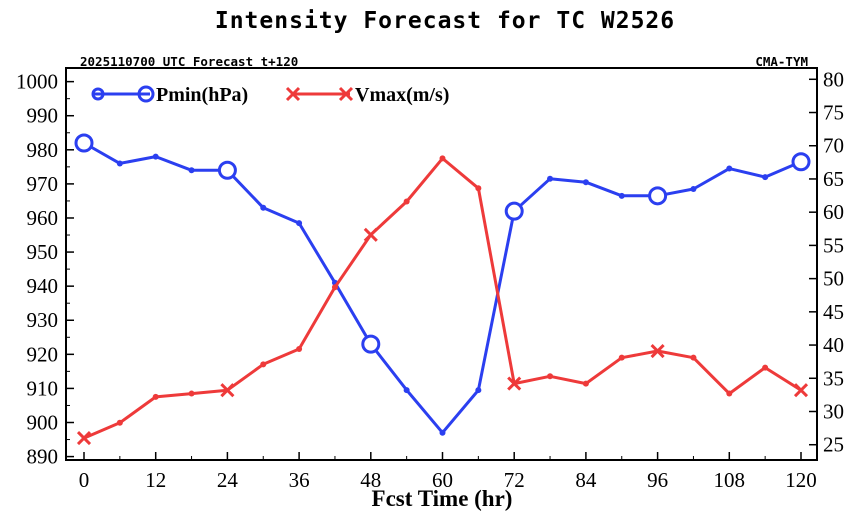 Image resolution: width=860 pixels, height=526 pixels. I want to click on x-tick-label: 48, so click(370, 480).